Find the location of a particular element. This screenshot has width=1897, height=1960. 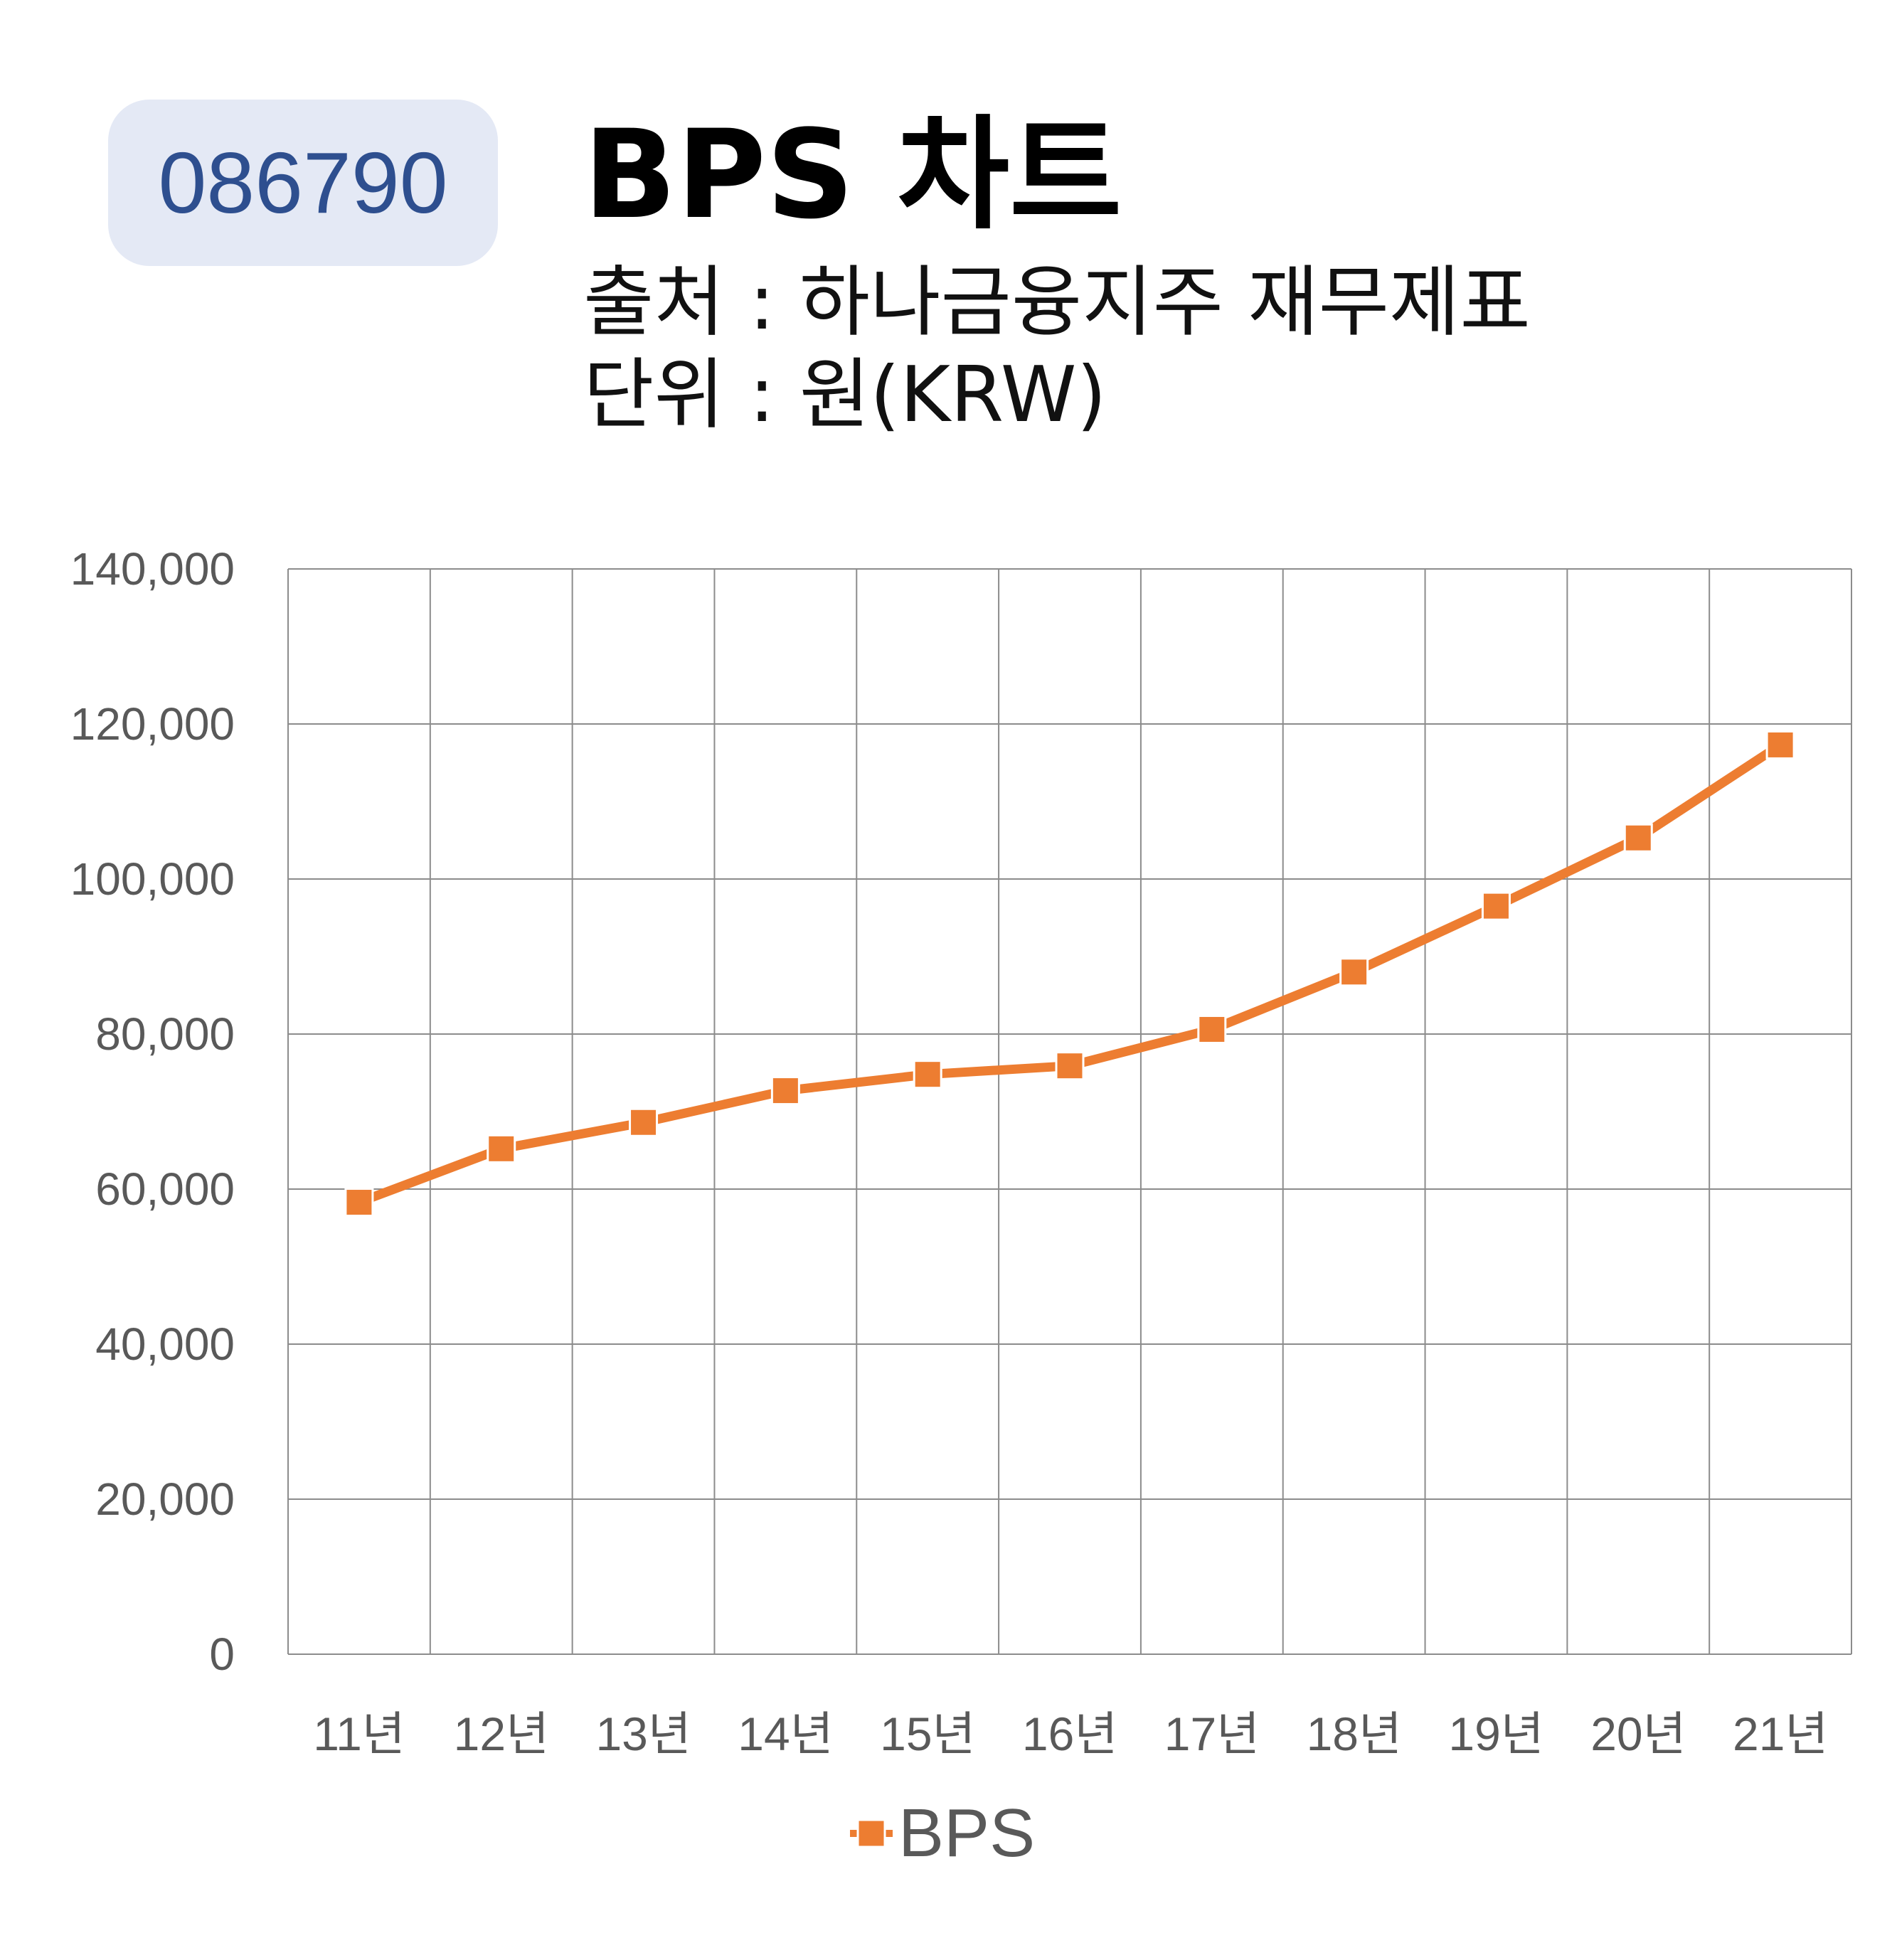

y-tick-label: 20,000 is located at coordinates (165, 1499).